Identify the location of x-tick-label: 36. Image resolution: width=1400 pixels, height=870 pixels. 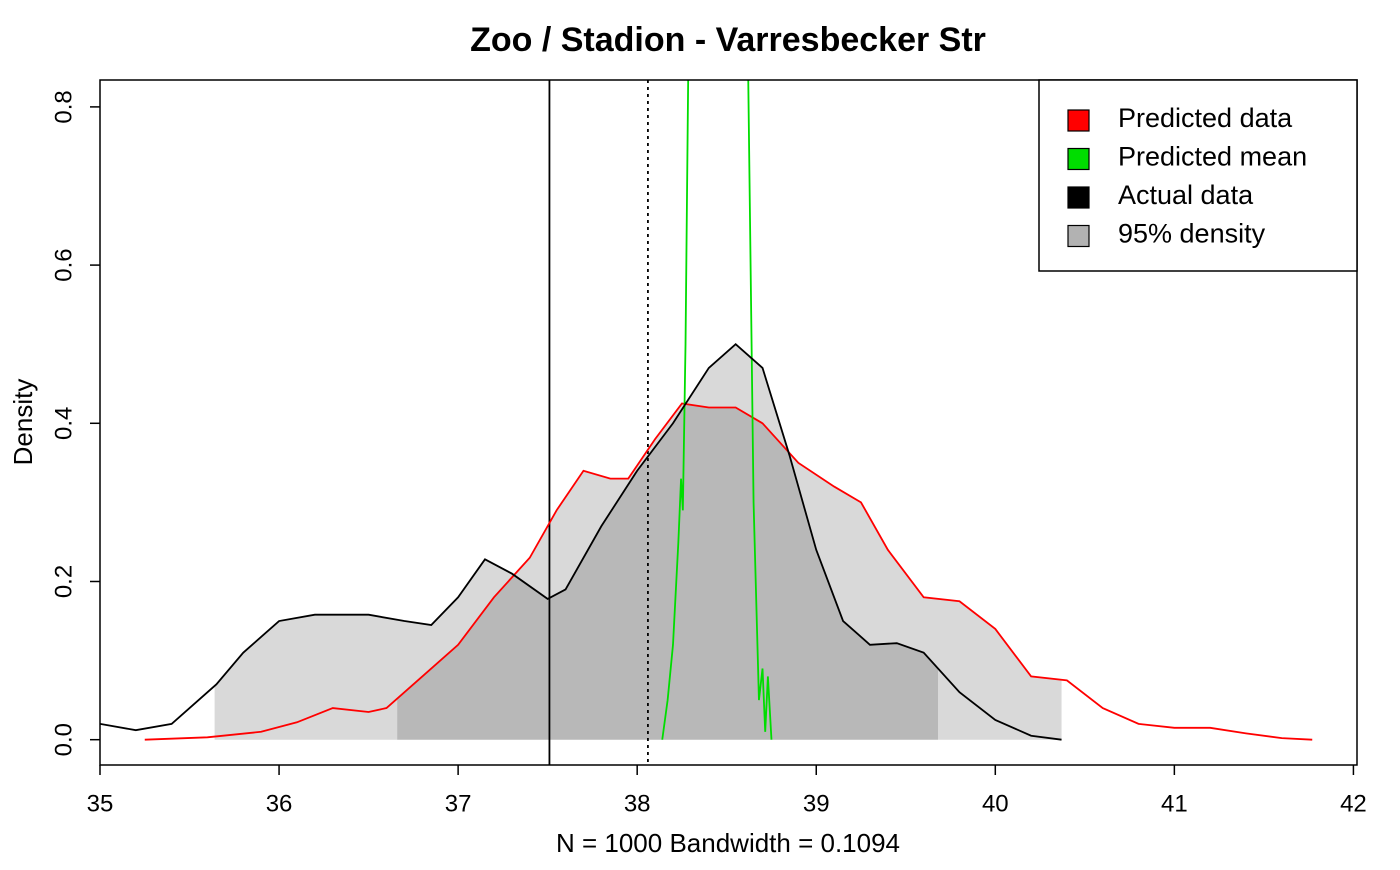
(279, 803).